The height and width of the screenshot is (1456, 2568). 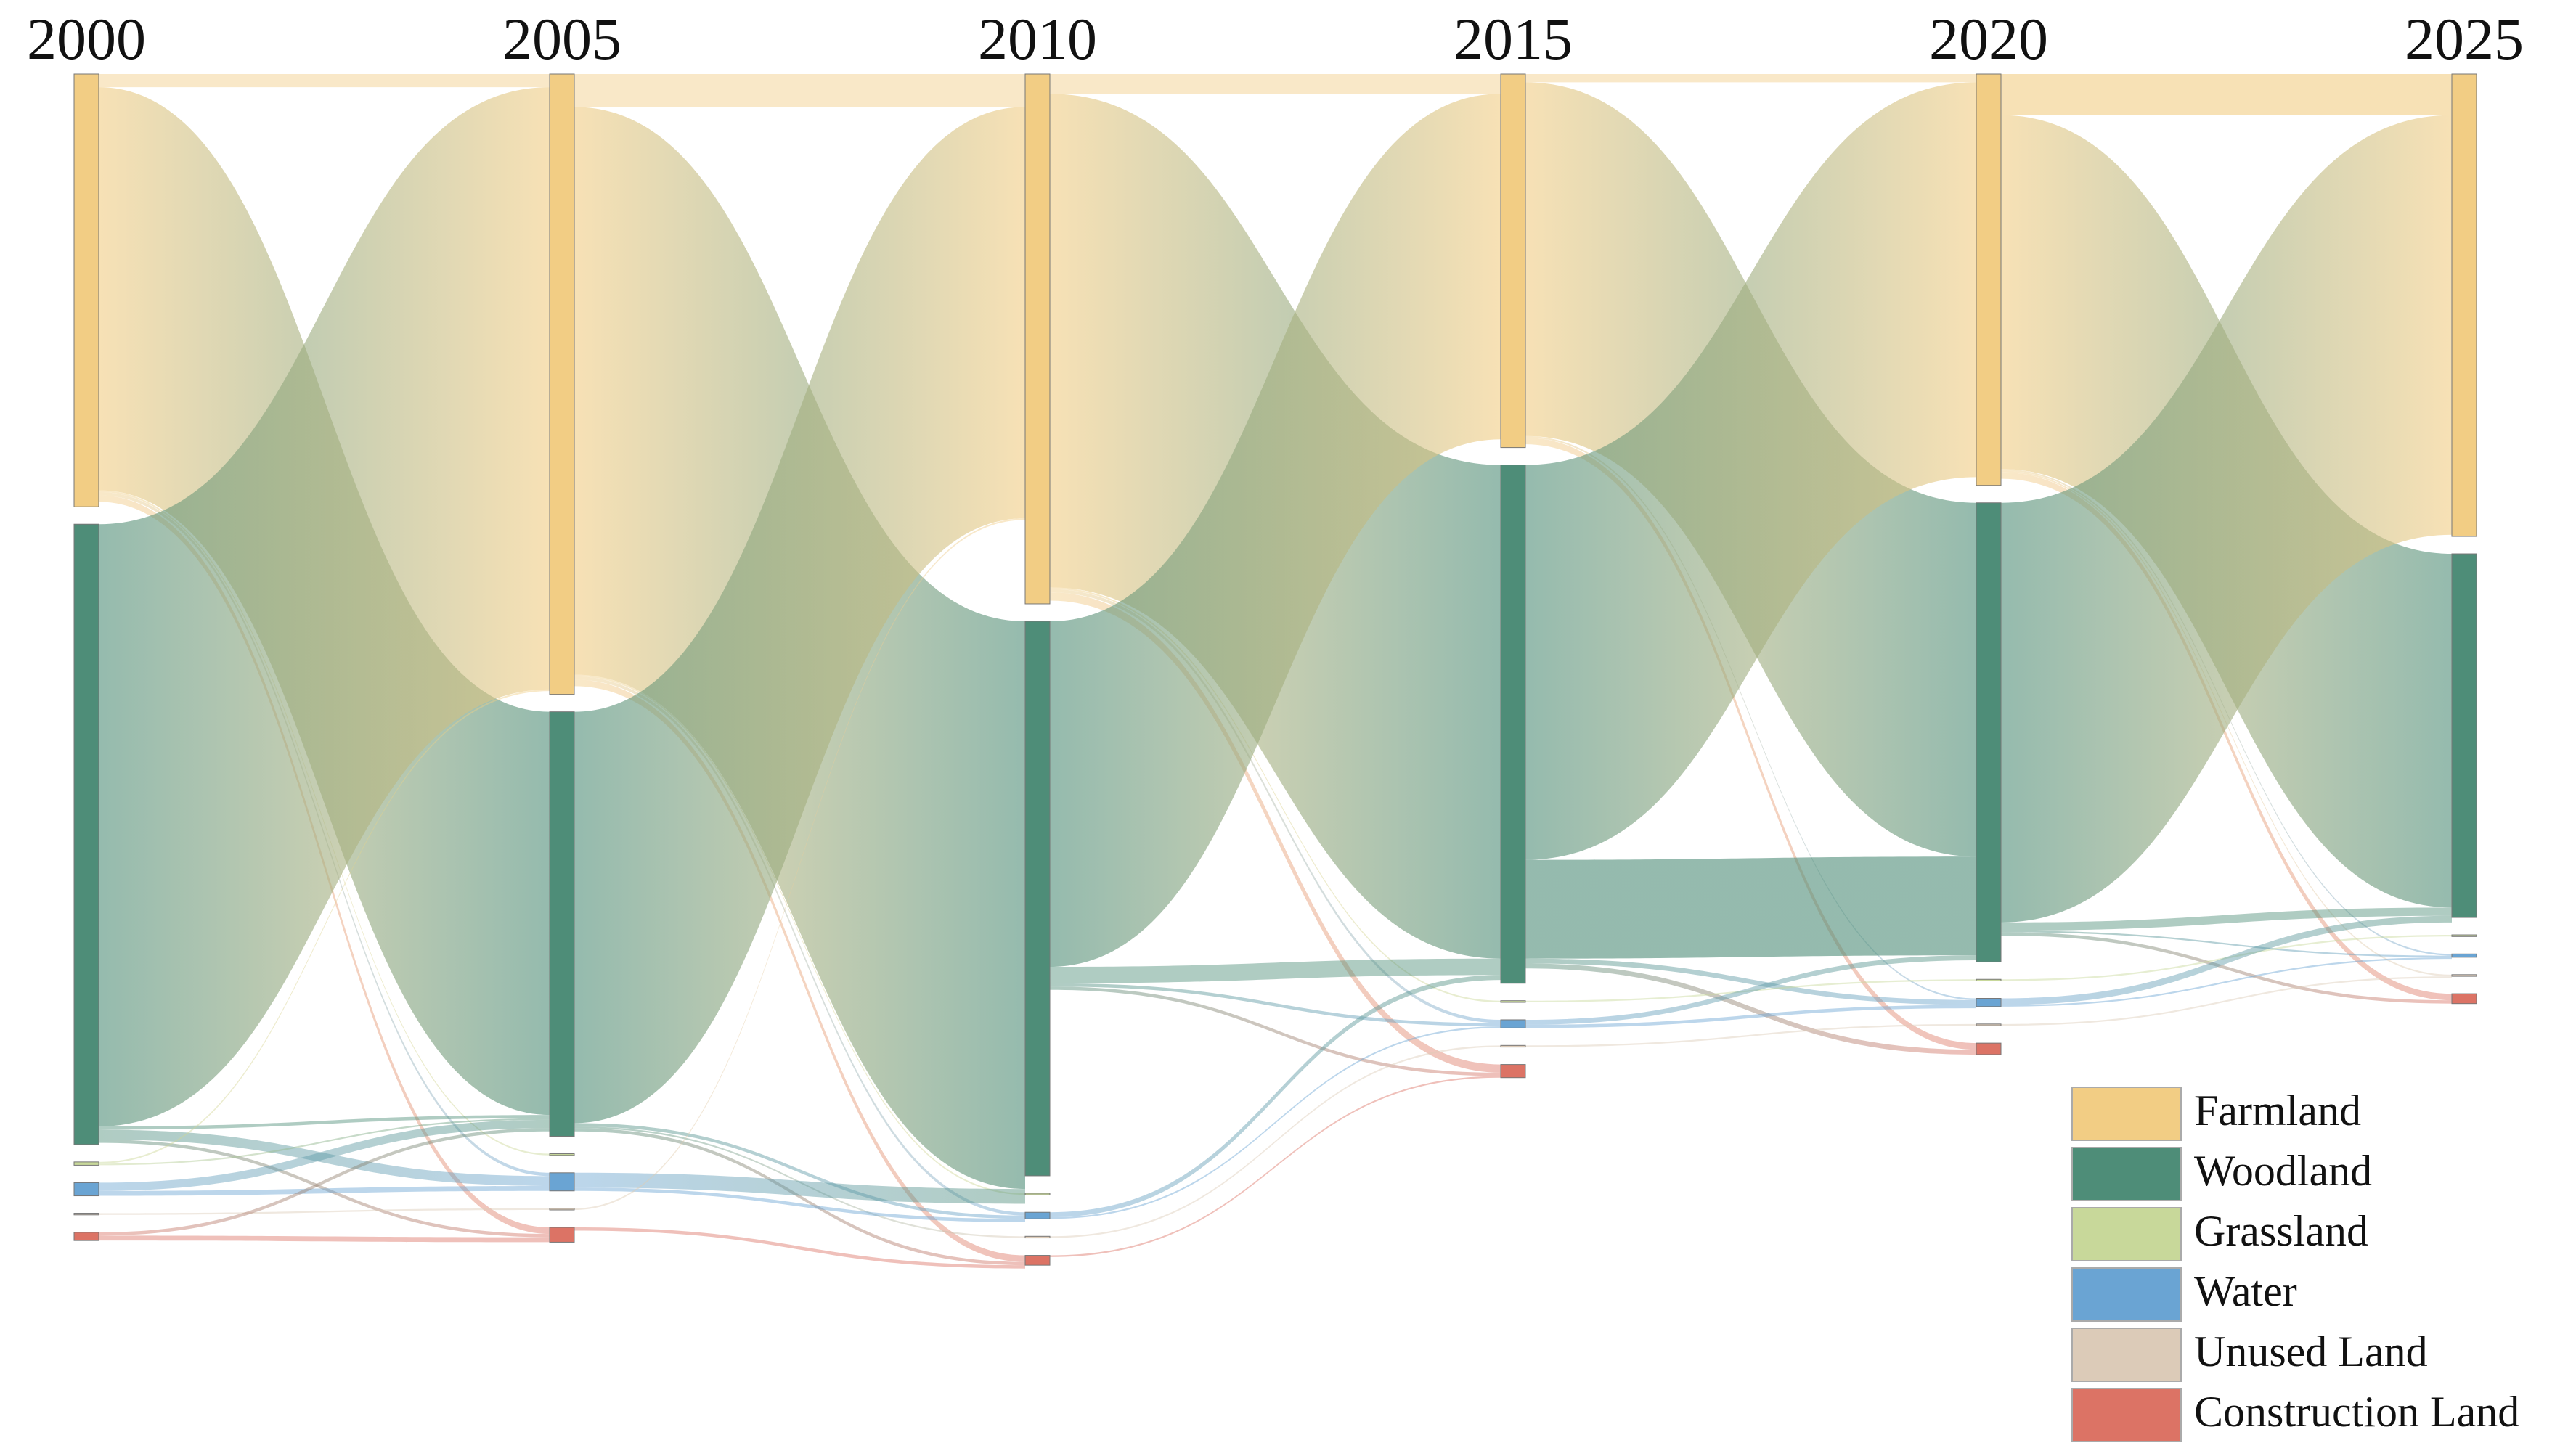 What do you see at coordinates (86, 39) in the screenshot?
I see `stage-label: 2000` at bounding box center [86, 39].